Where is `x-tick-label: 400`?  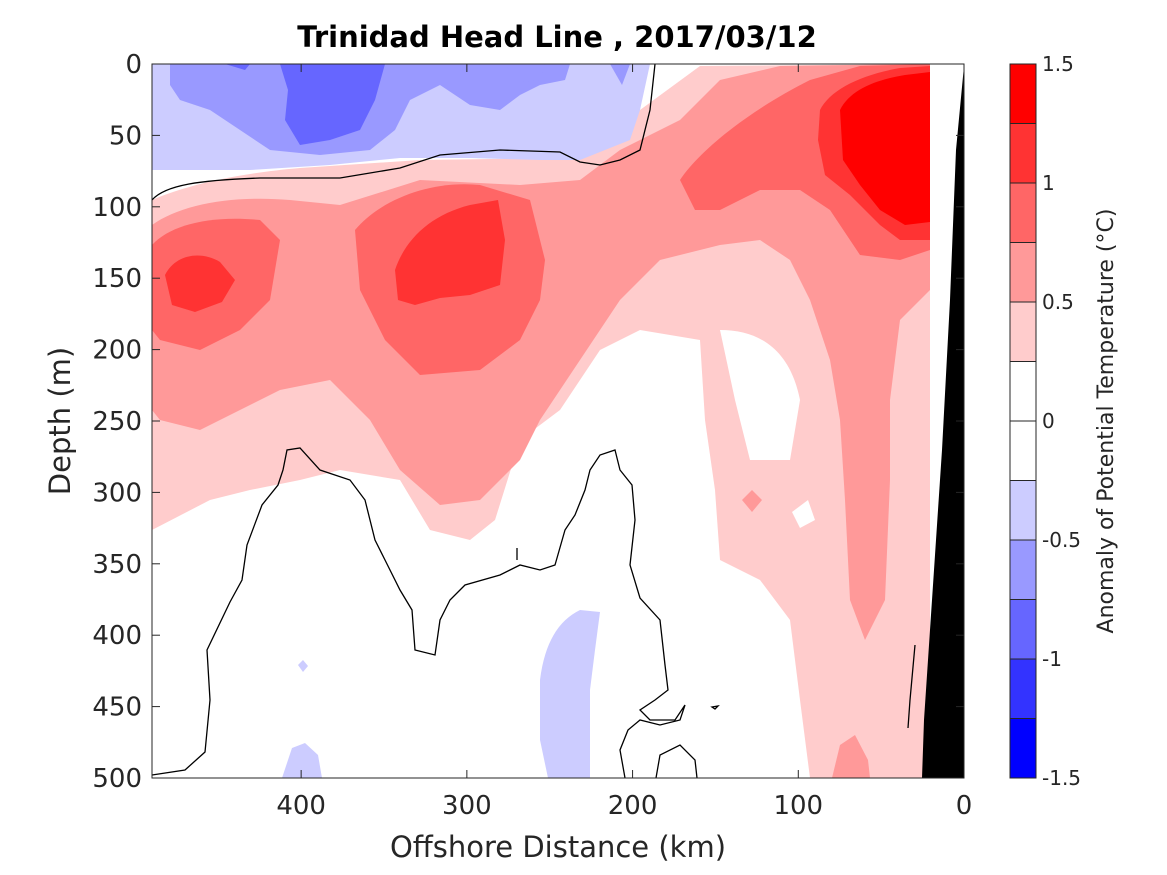
x-tick-label: 400 is located at coordinates (301, 806).